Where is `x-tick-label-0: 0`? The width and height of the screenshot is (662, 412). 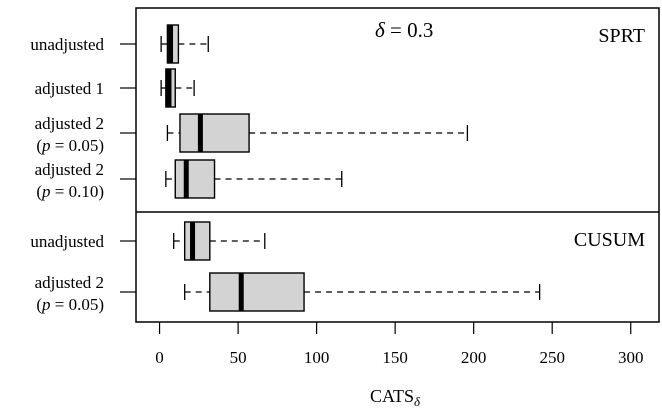
x-tick-label-0: 0 is located at coordinates (159, 357).